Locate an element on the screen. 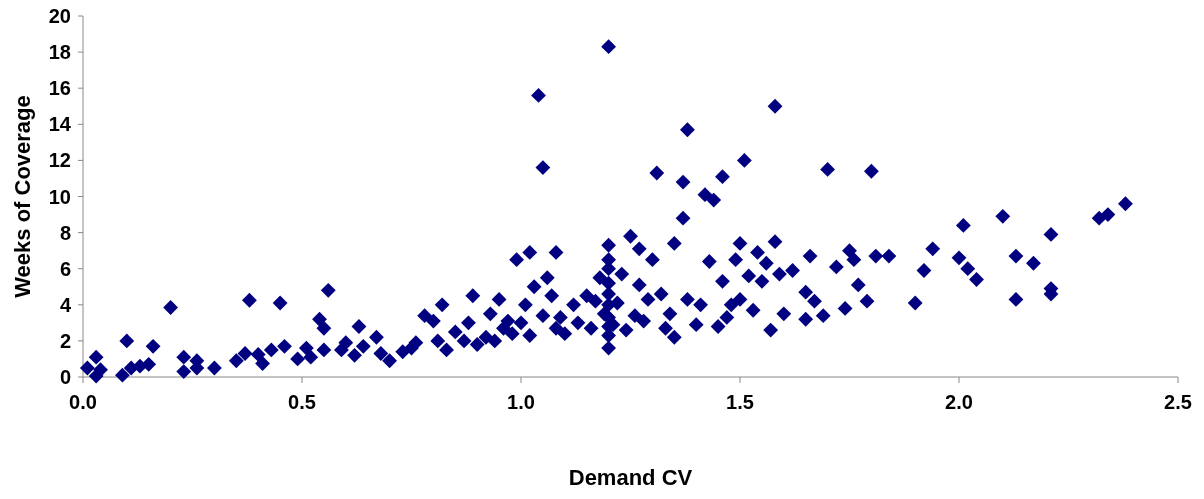 The height and width of the screenshot is (499, 1204). y-tick-label: 2 is located at coordinates (65, 340).